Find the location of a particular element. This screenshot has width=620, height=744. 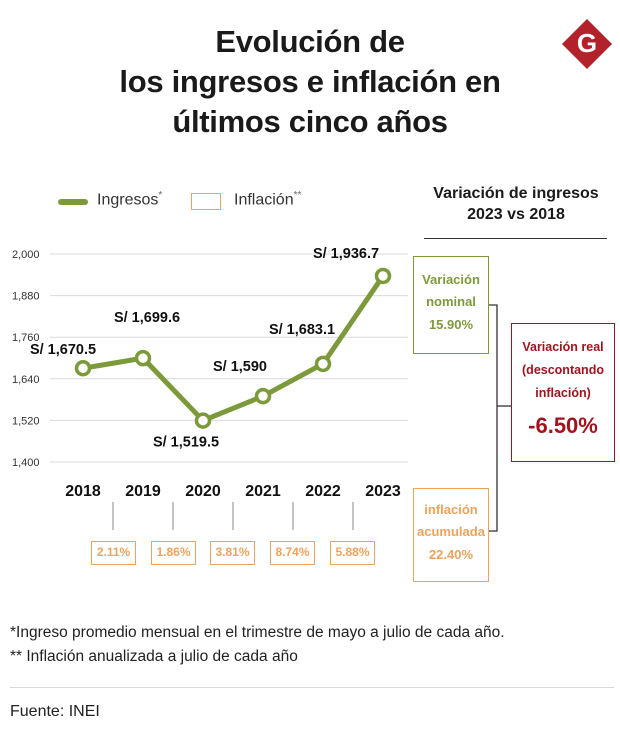

title-line-2: los ingresos e inflación en is located at coordinates (310, 81).